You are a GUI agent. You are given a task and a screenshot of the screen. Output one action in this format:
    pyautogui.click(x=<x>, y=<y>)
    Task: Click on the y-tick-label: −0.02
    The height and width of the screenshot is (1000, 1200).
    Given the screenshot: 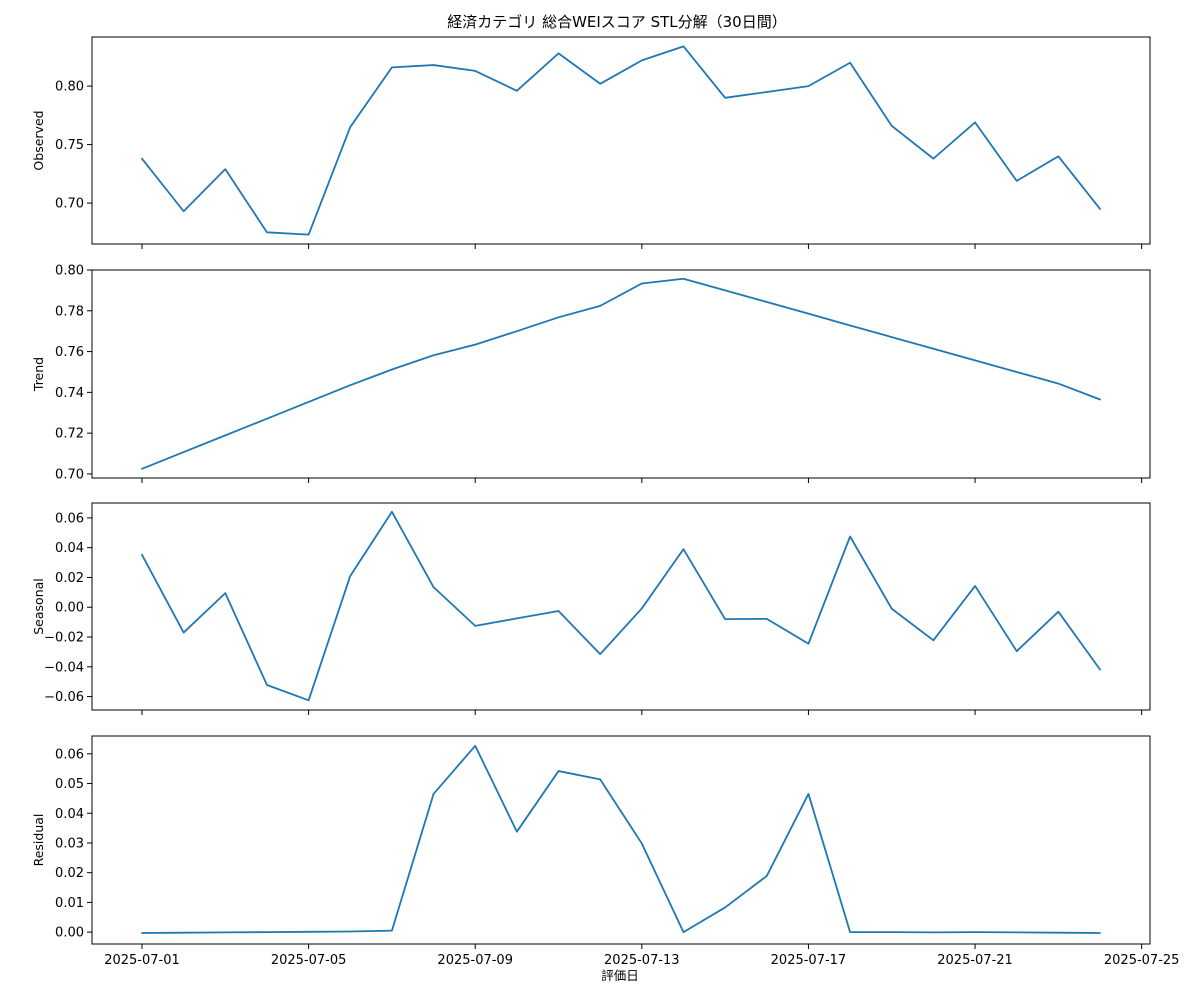 What is the action you would take?
    pyautogui.click(x=64, y=638)
    